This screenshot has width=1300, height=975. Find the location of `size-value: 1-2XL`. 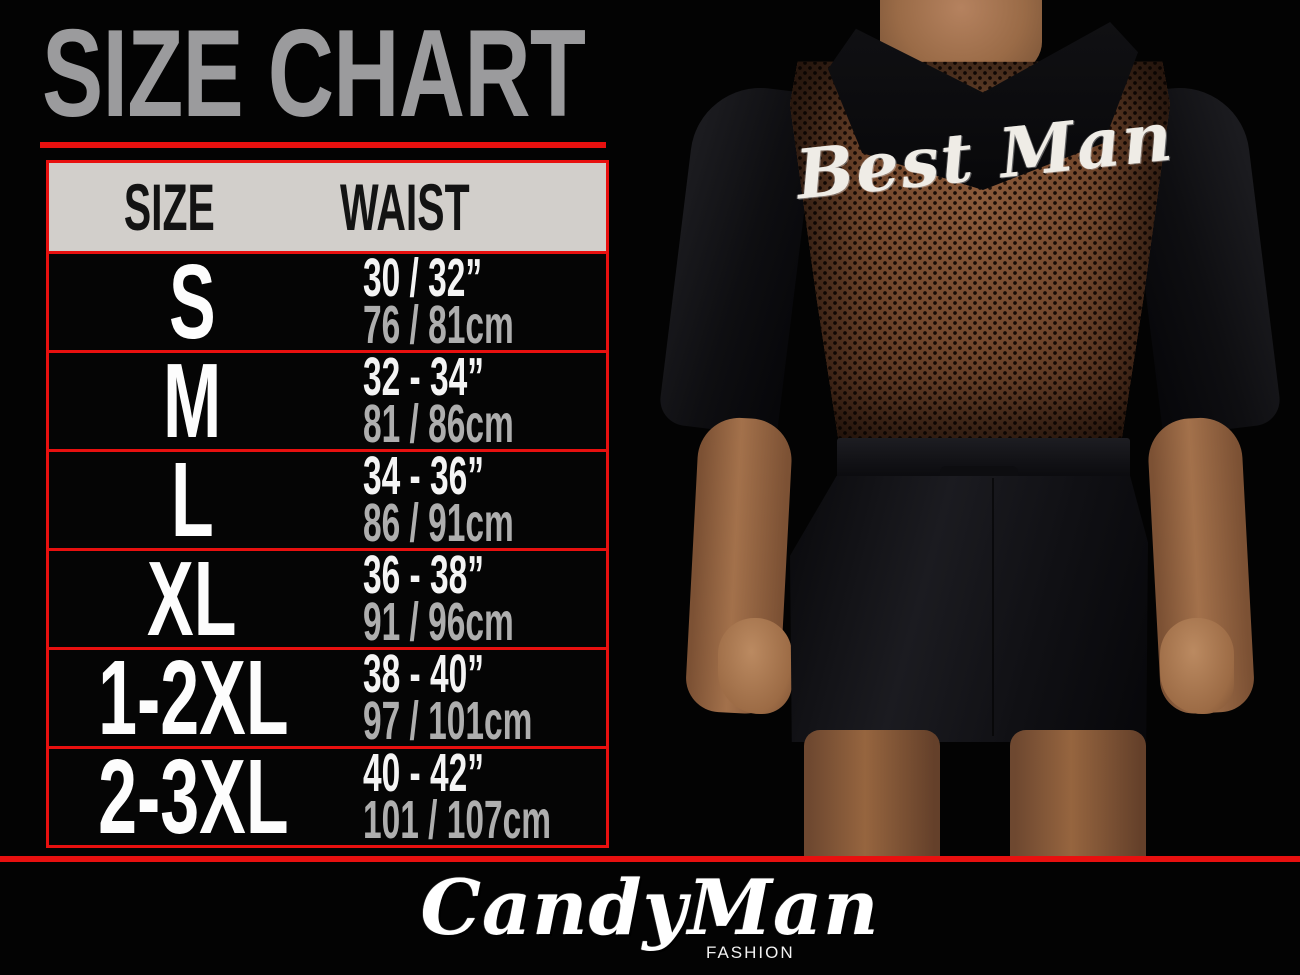

size-value: 1-2XL is located at coordinates (193, 698).